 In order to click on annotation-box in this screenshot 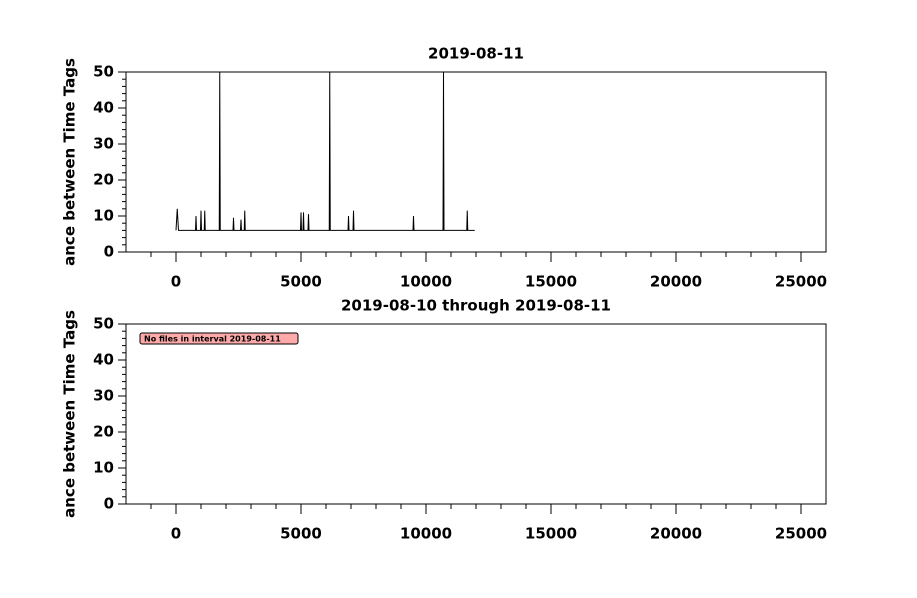, I will do `click(219, 338)`.